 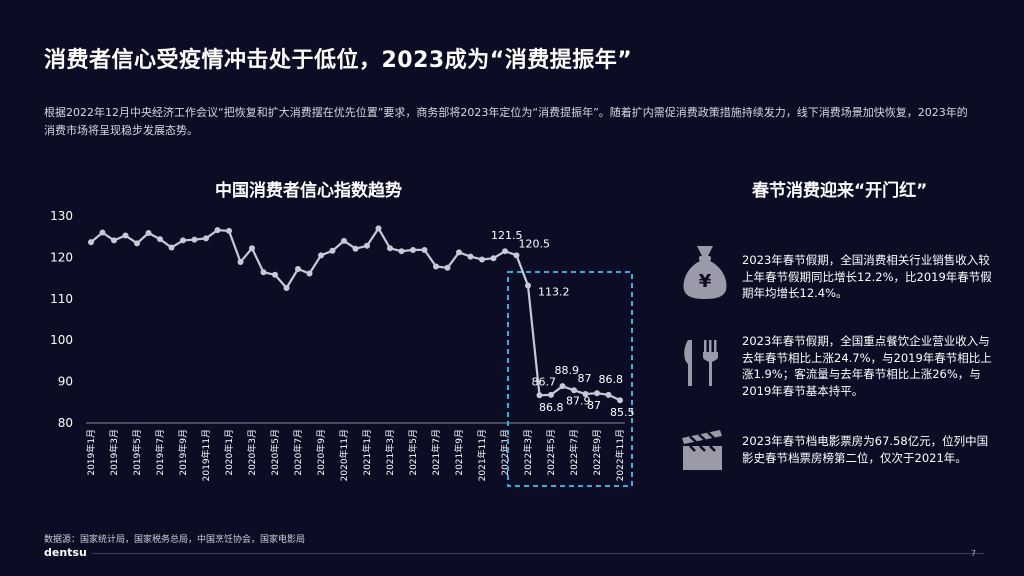 I want to click on x-tick-label: 2022年11月, so click(x=620, y=455).